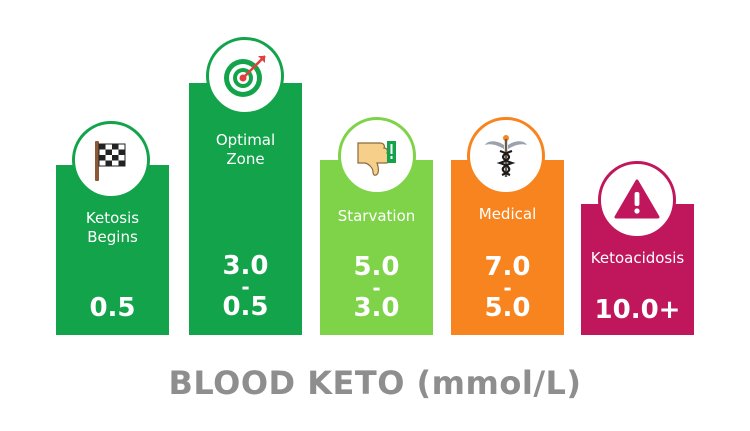  Describe the element at coordinates (375, 383) in the screenshot. I see `chart-title: BLOOD KETO (mmol/L)` at that location.